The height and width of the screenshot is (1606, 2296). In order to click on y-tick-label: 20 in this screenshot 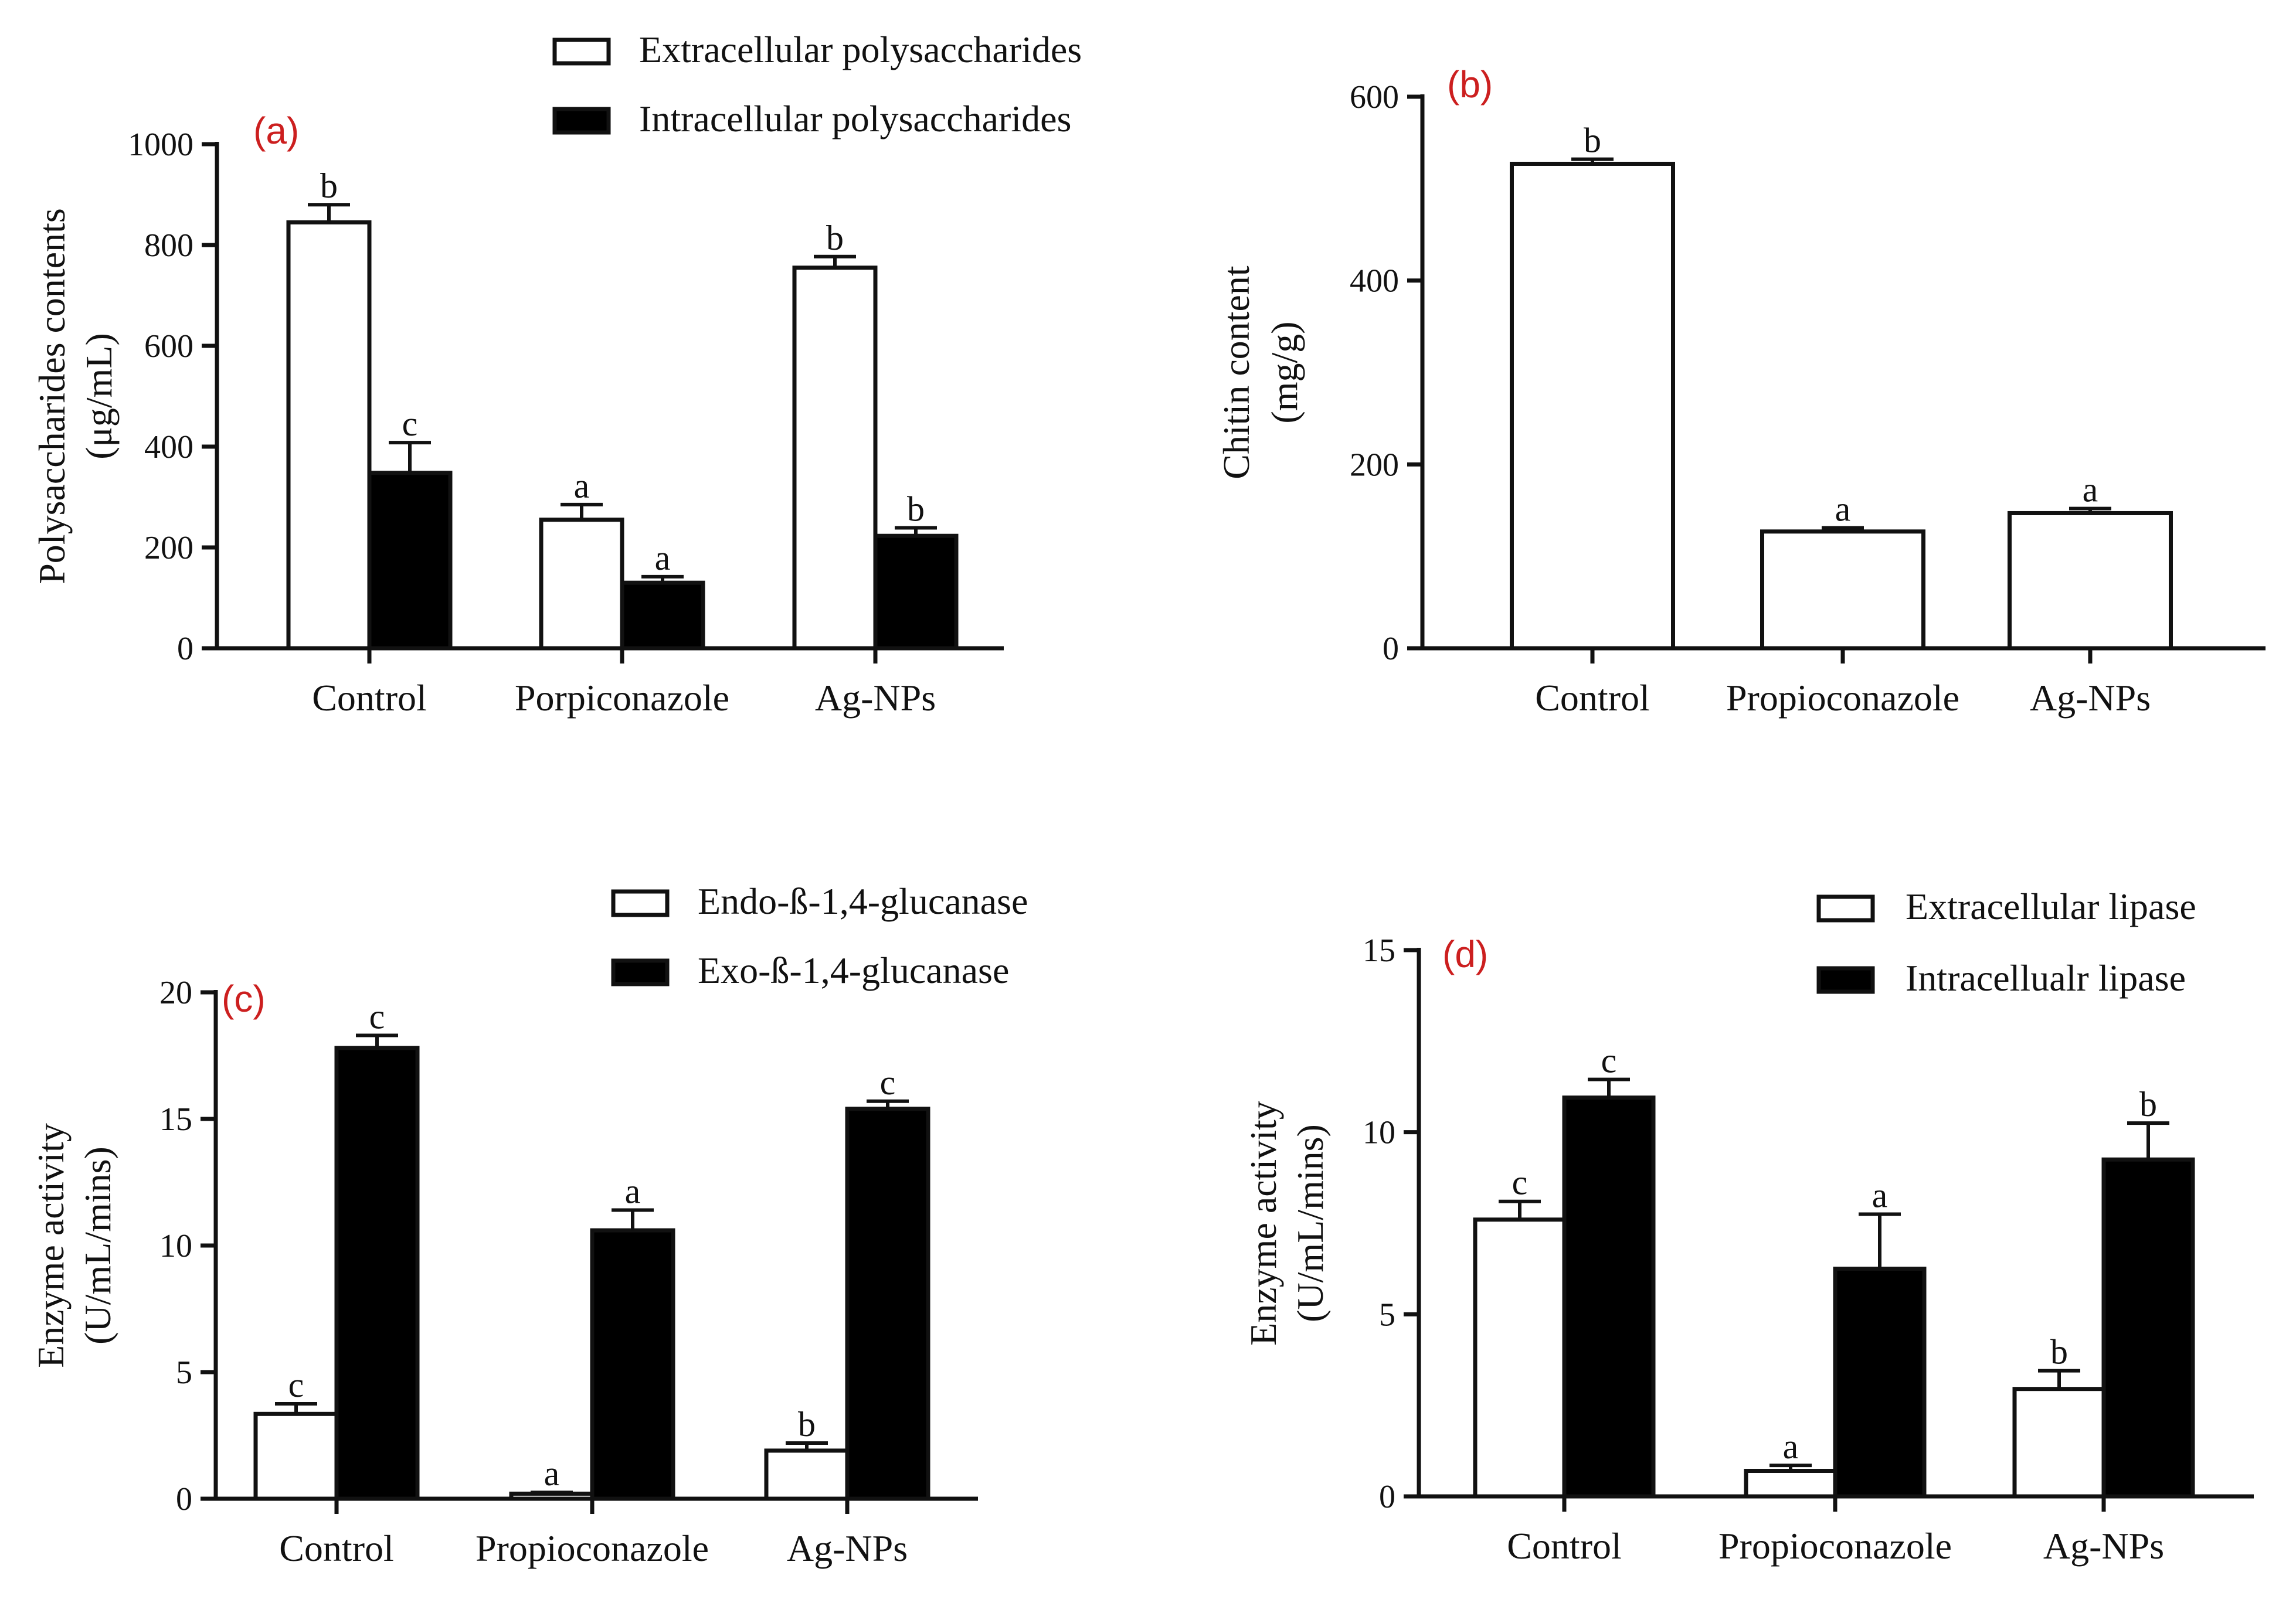, I will do `click(176, 993)`.